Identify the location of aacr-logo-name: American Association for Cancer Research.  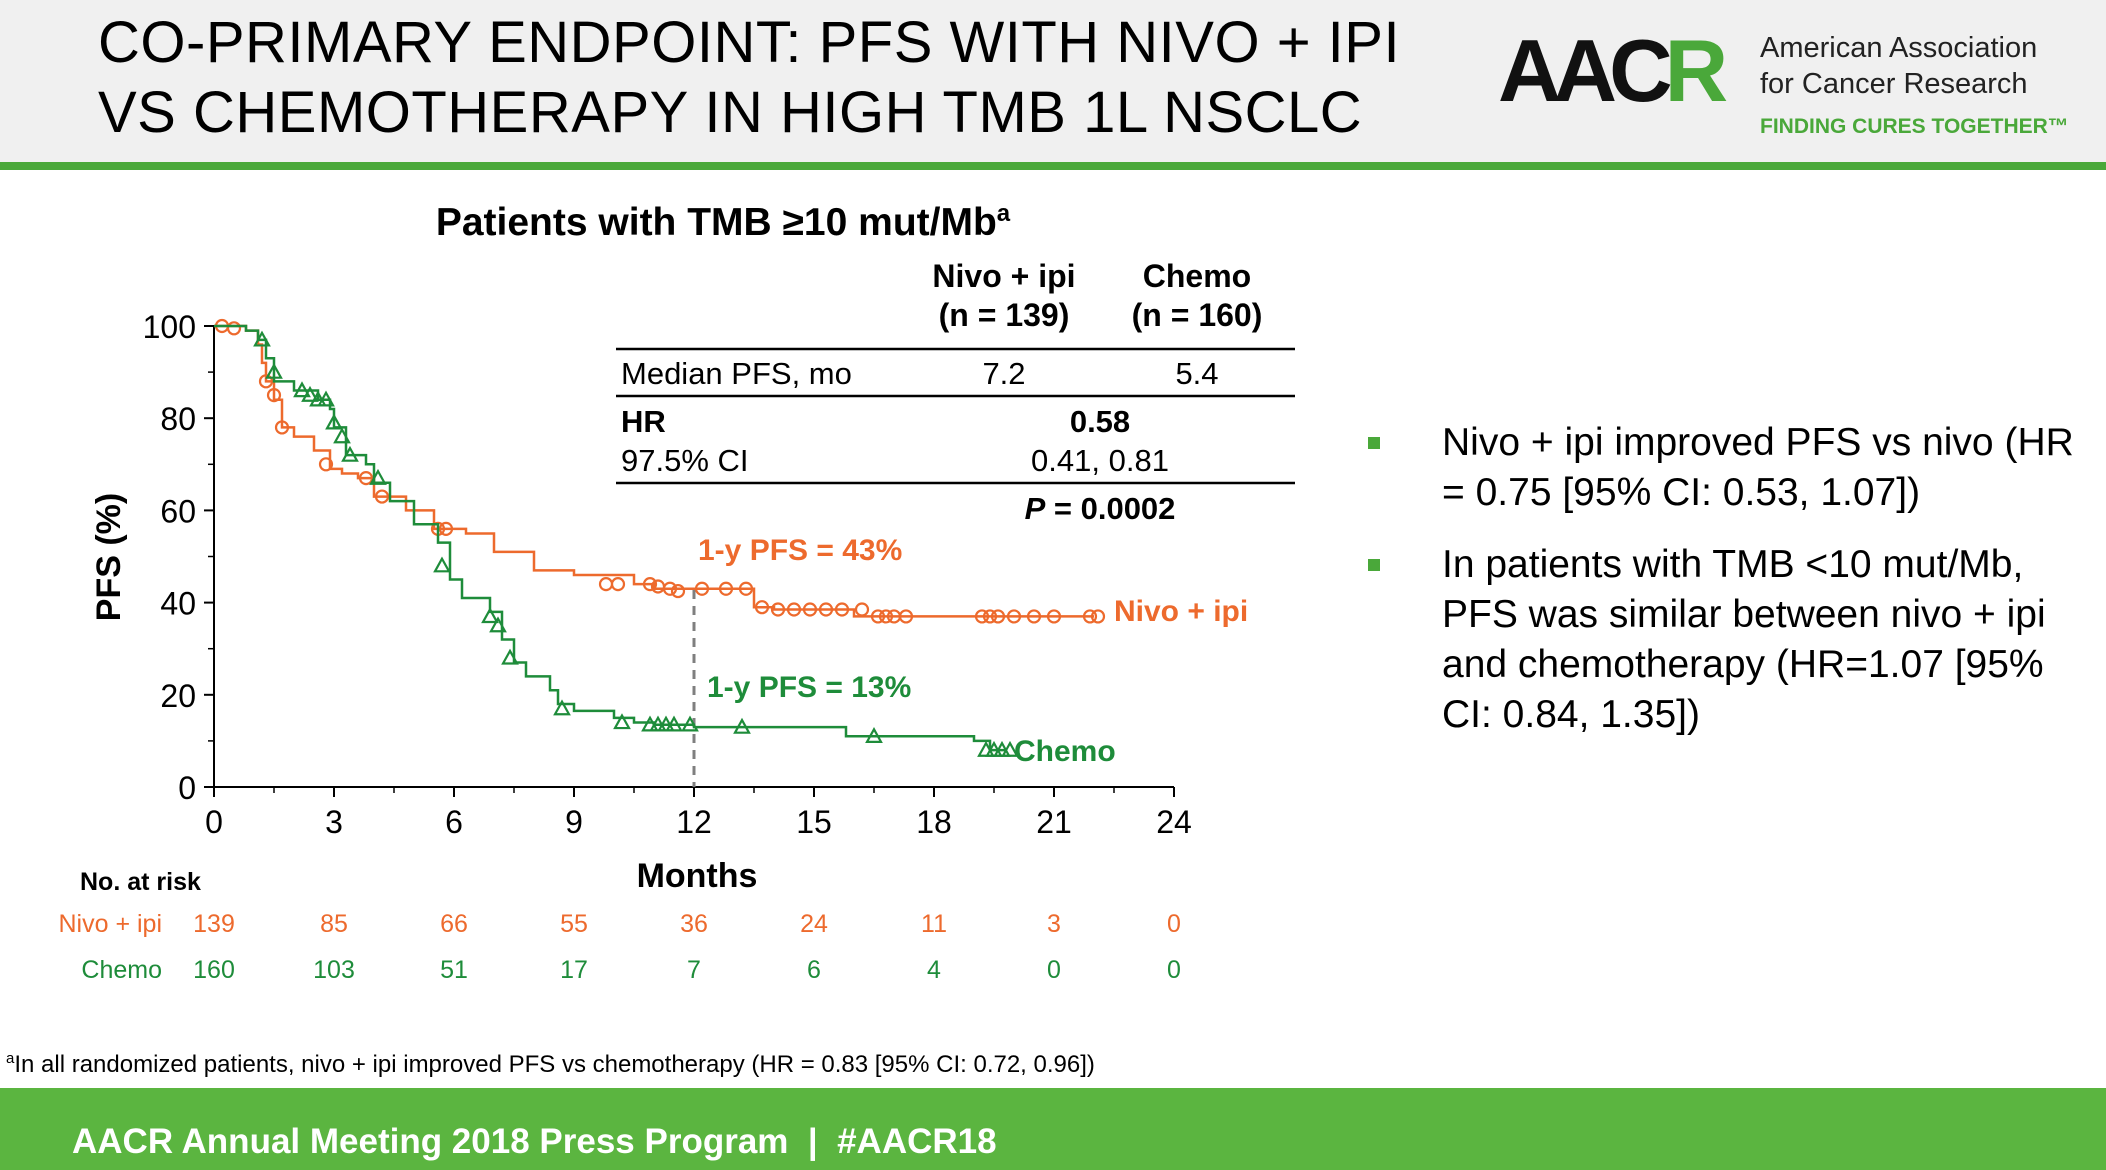
(1898, 66).